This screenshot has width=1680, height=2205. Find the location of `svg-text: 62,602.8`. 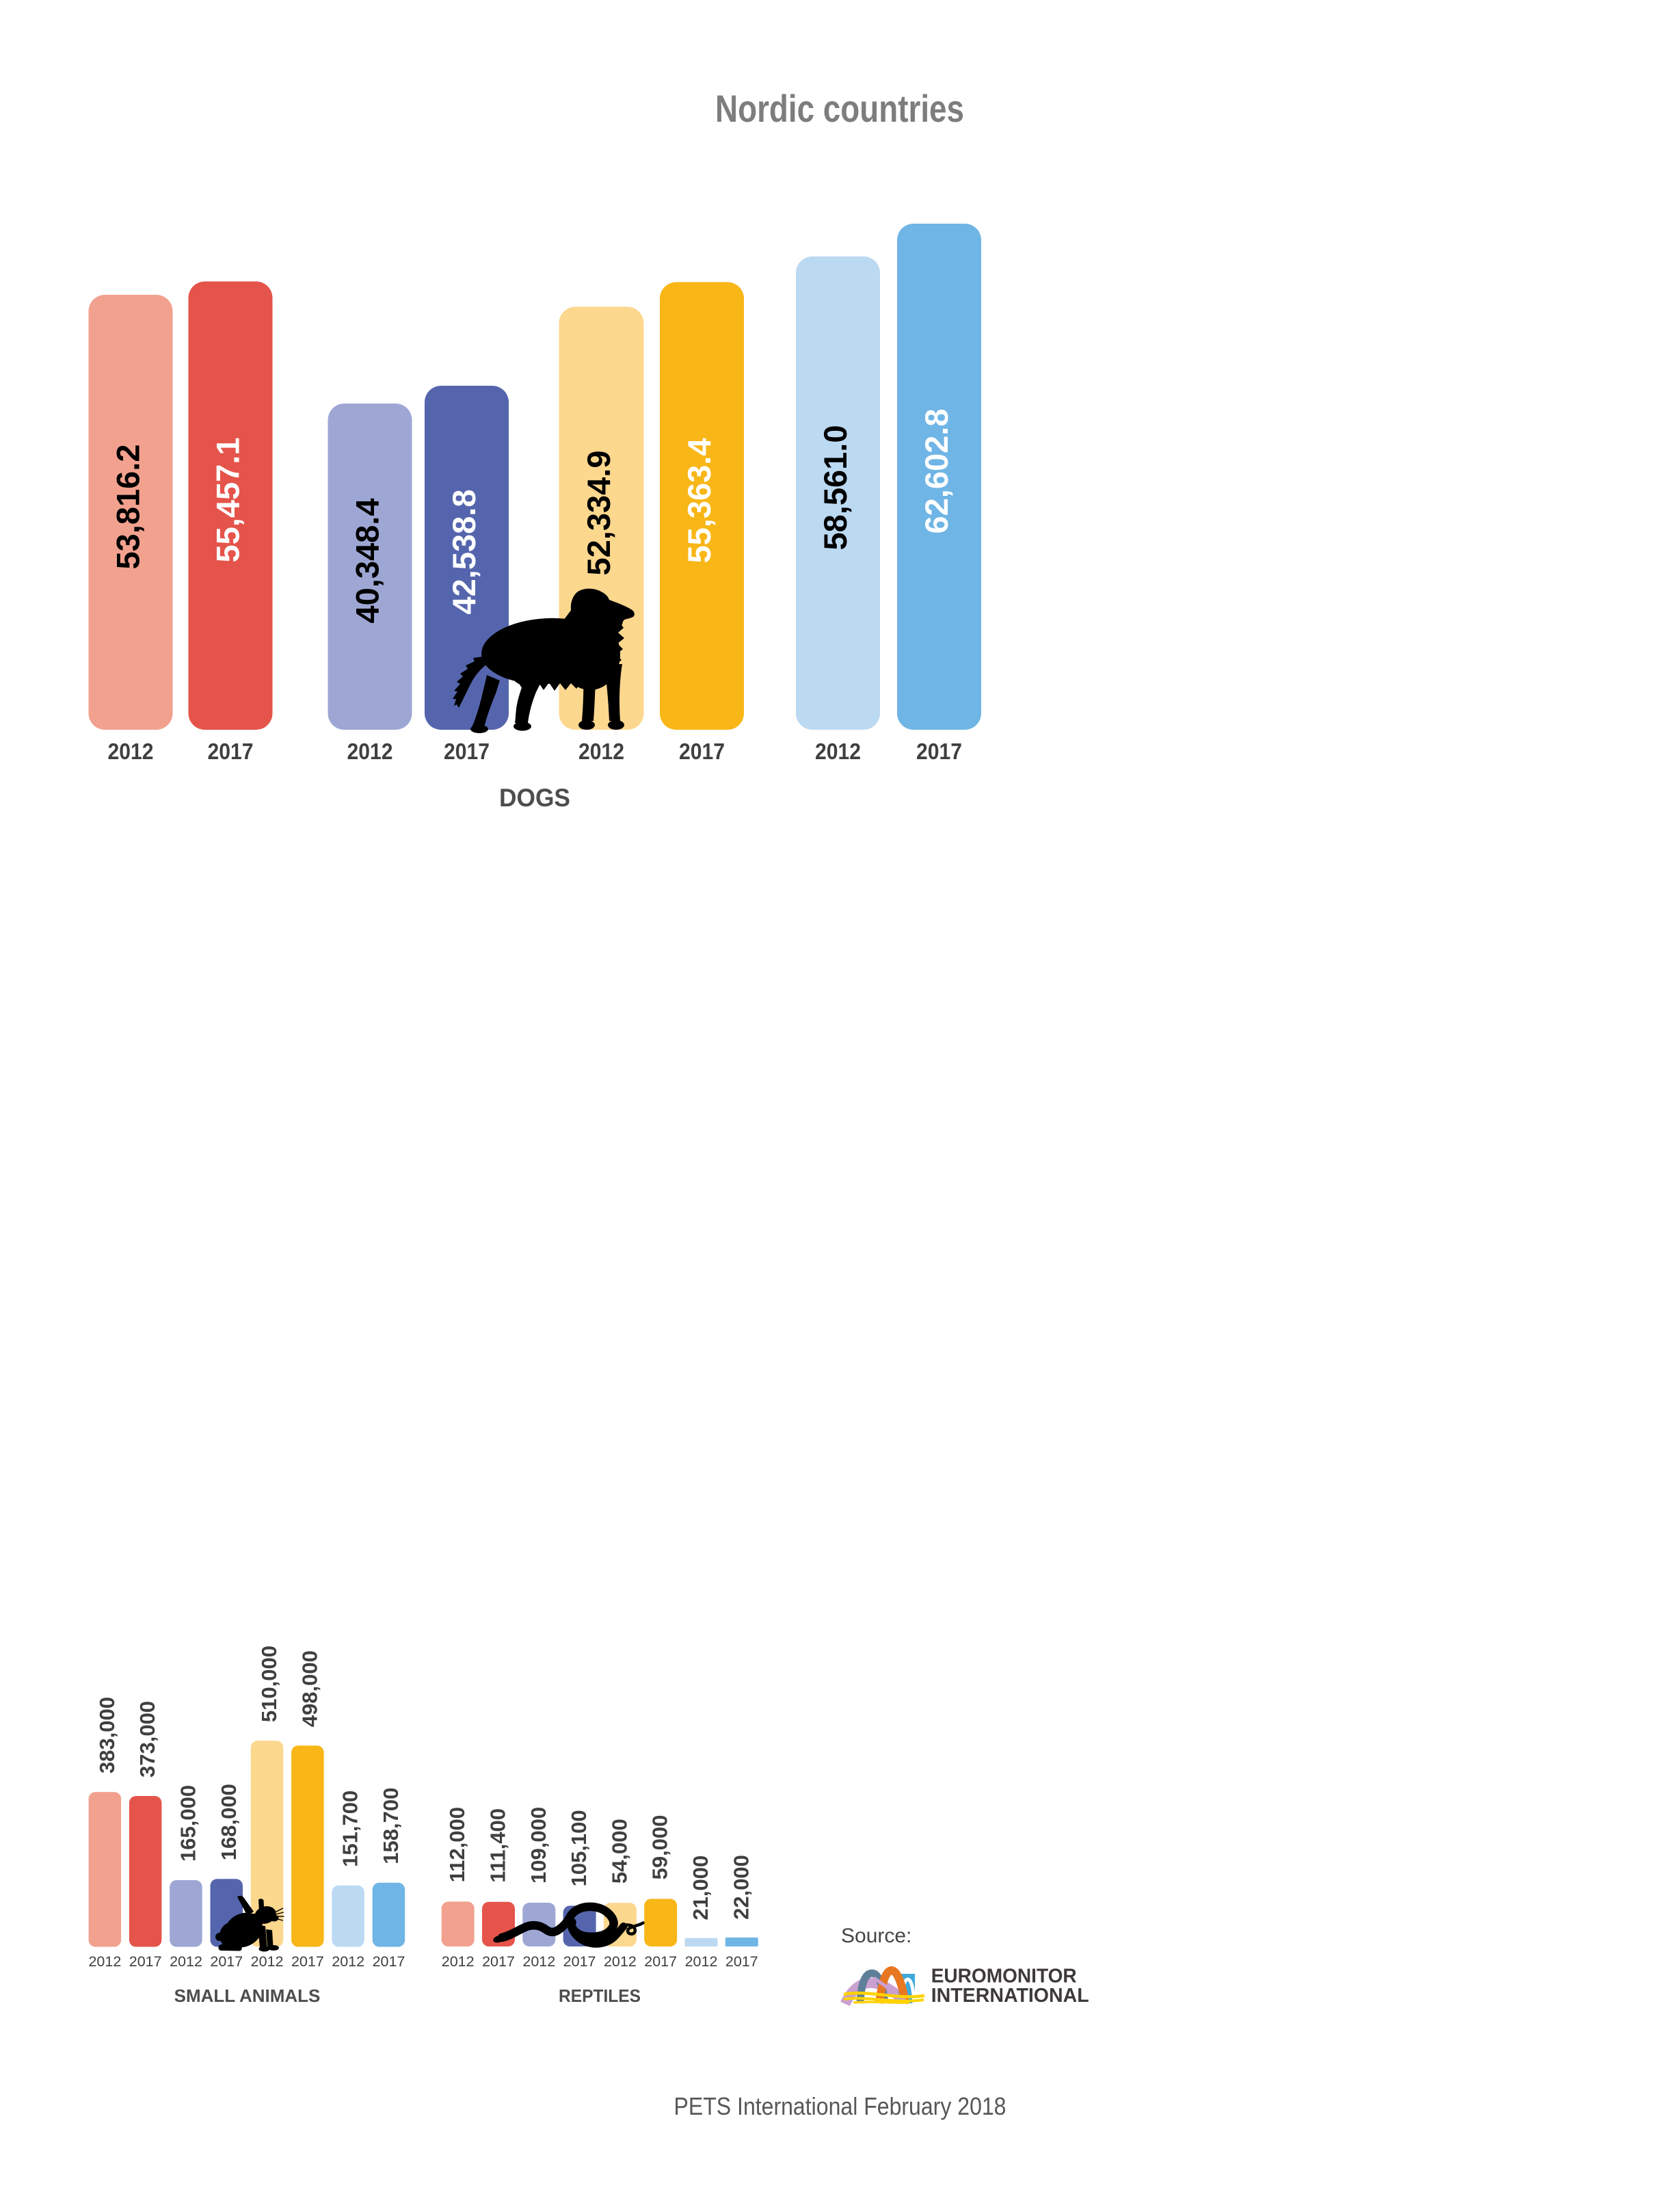

svg-text: 62,602.8 is located at coordinates (936, 471).